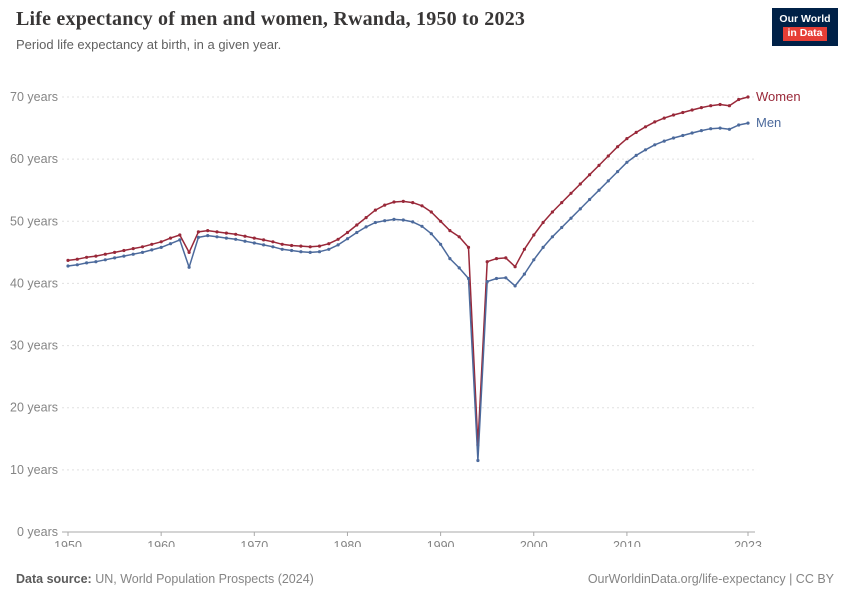 The image size is (850, 600). Describe the element at coordinates (68, 543) in the screenshot. I see `x-axis-label: 1950` at that location.